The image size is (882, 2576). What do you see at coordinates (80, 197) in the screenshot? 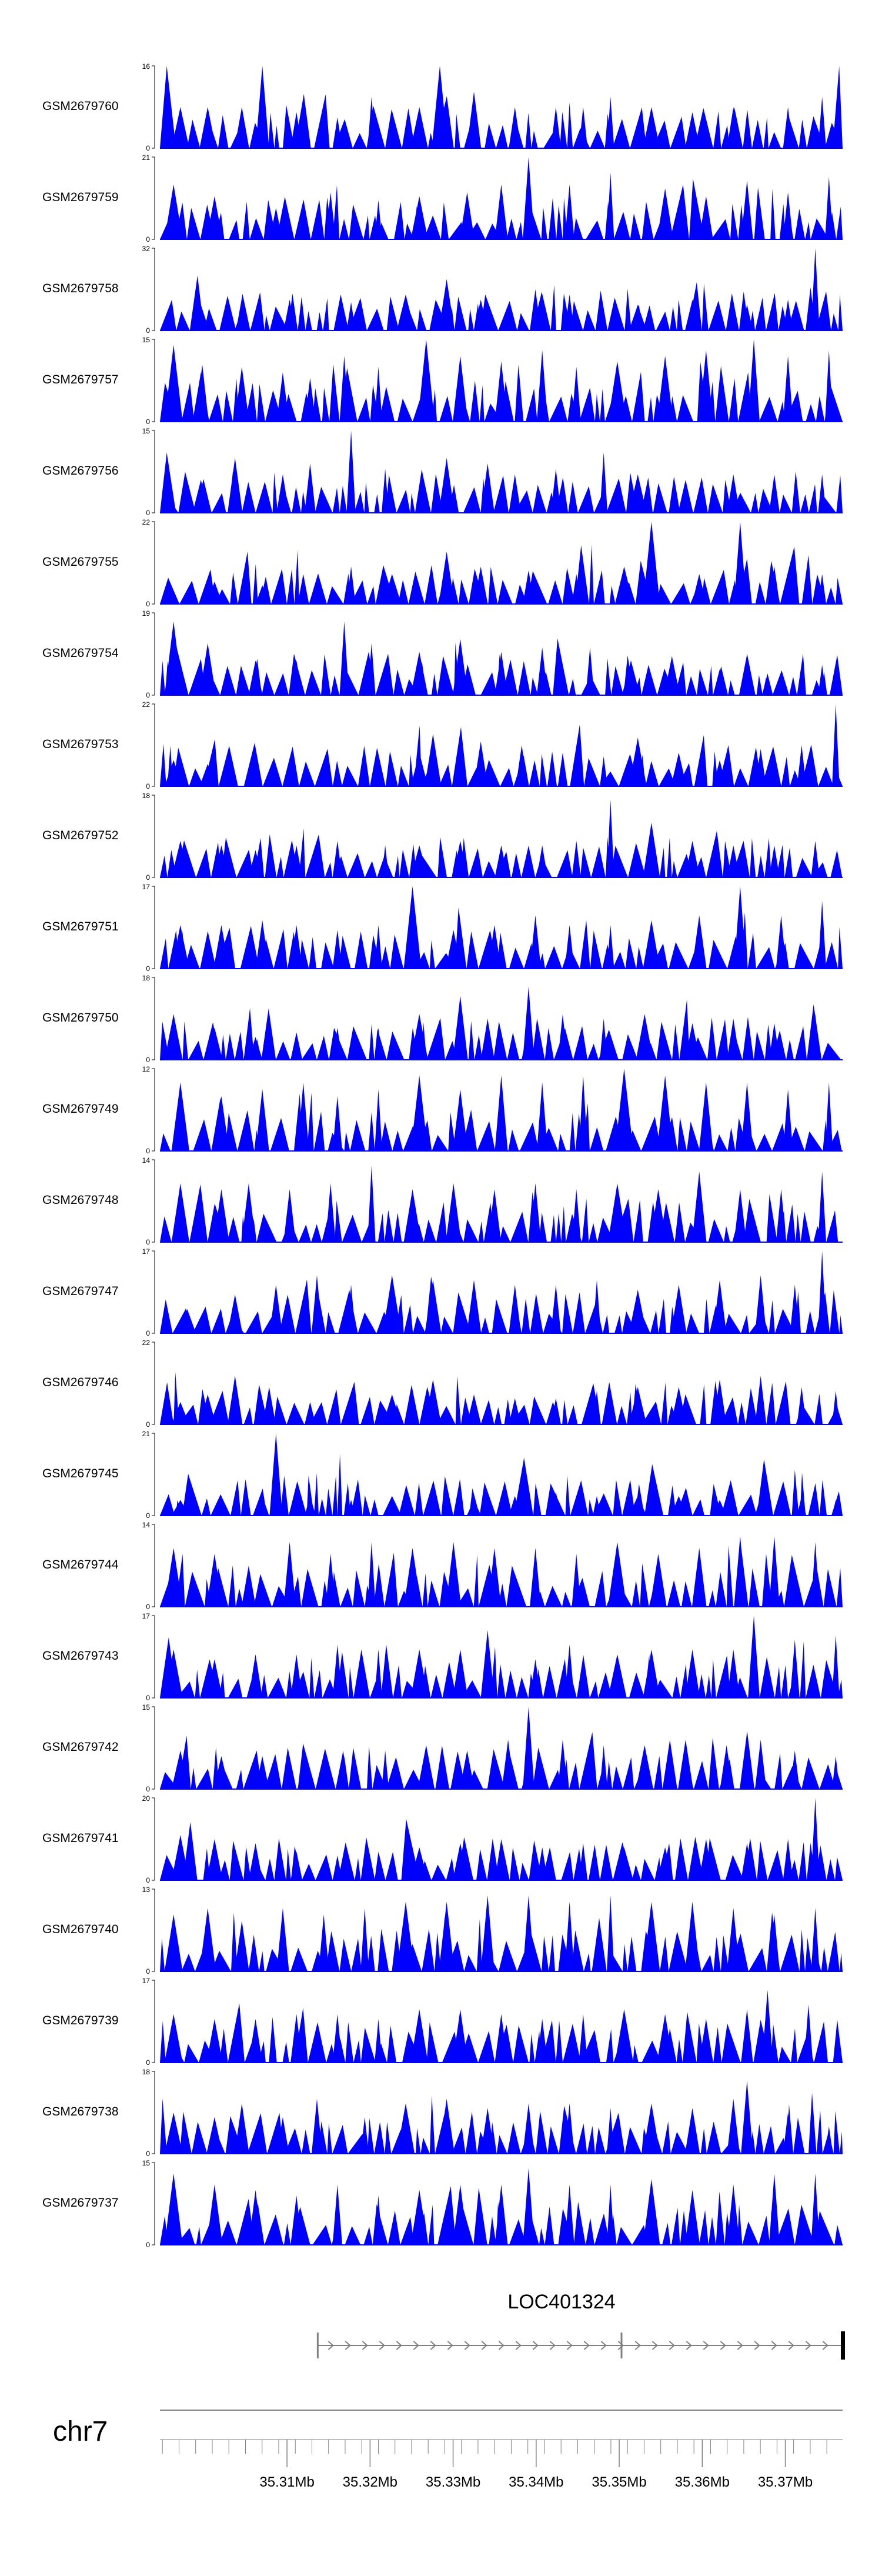
I see `track-label: GSM2679759` at bounding box center [80, 197].